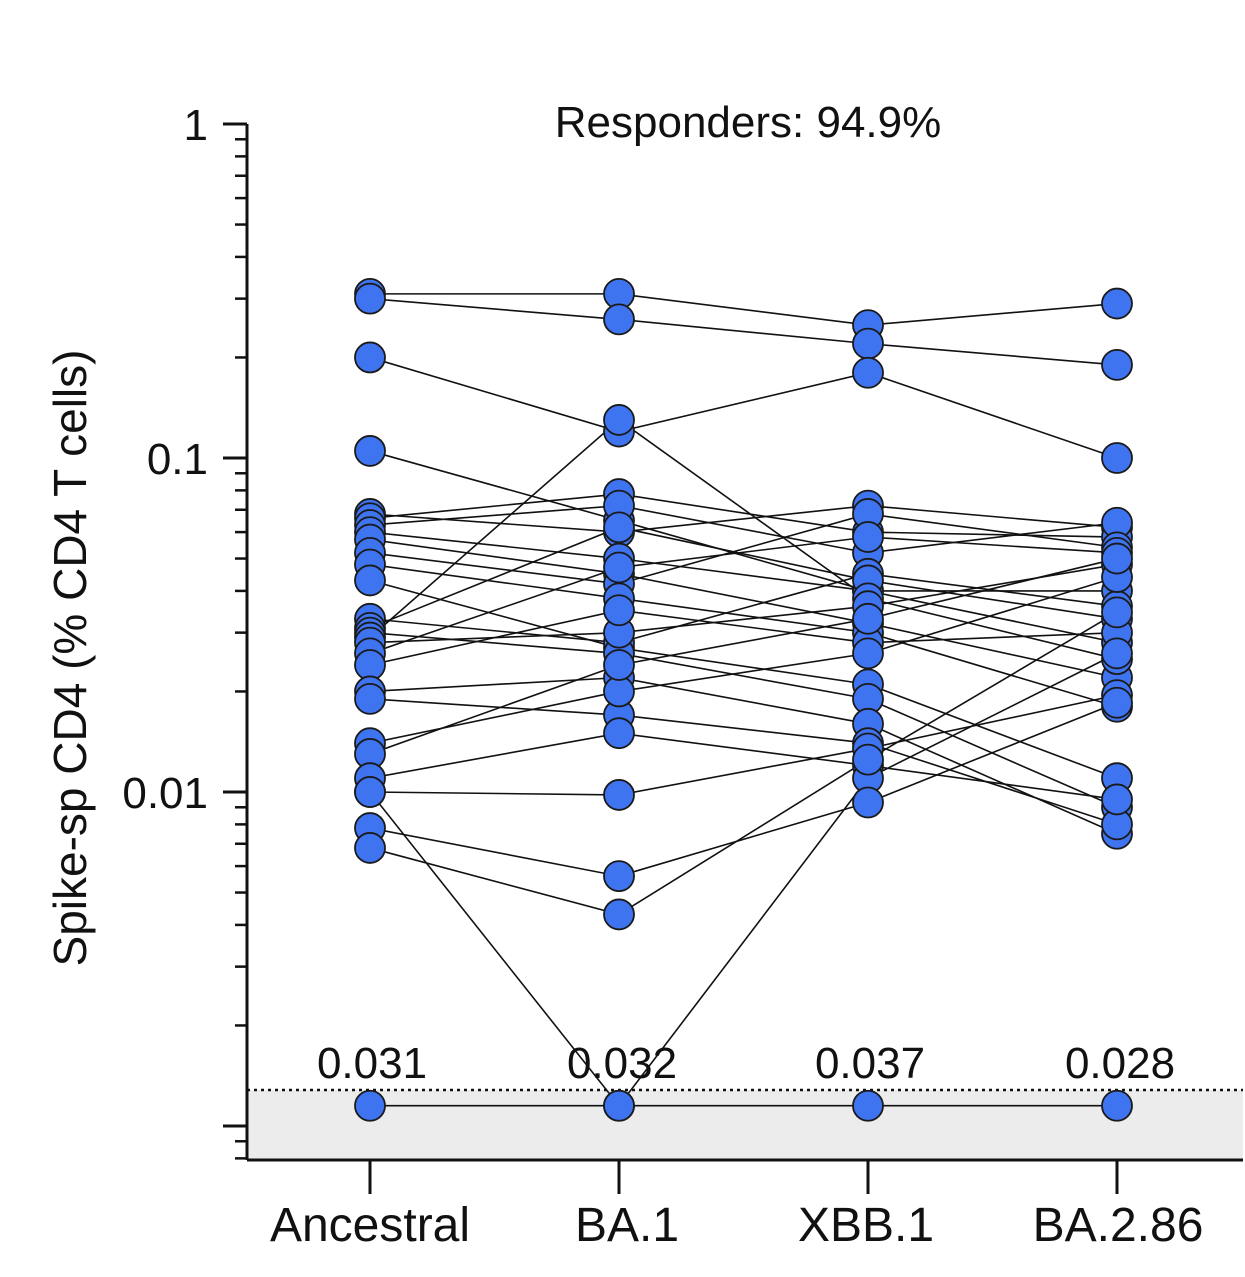 The width and height of the screenshot is (1245, 1277). I want to click on median-label-xbb1: 0.037, so click(870, 1063).